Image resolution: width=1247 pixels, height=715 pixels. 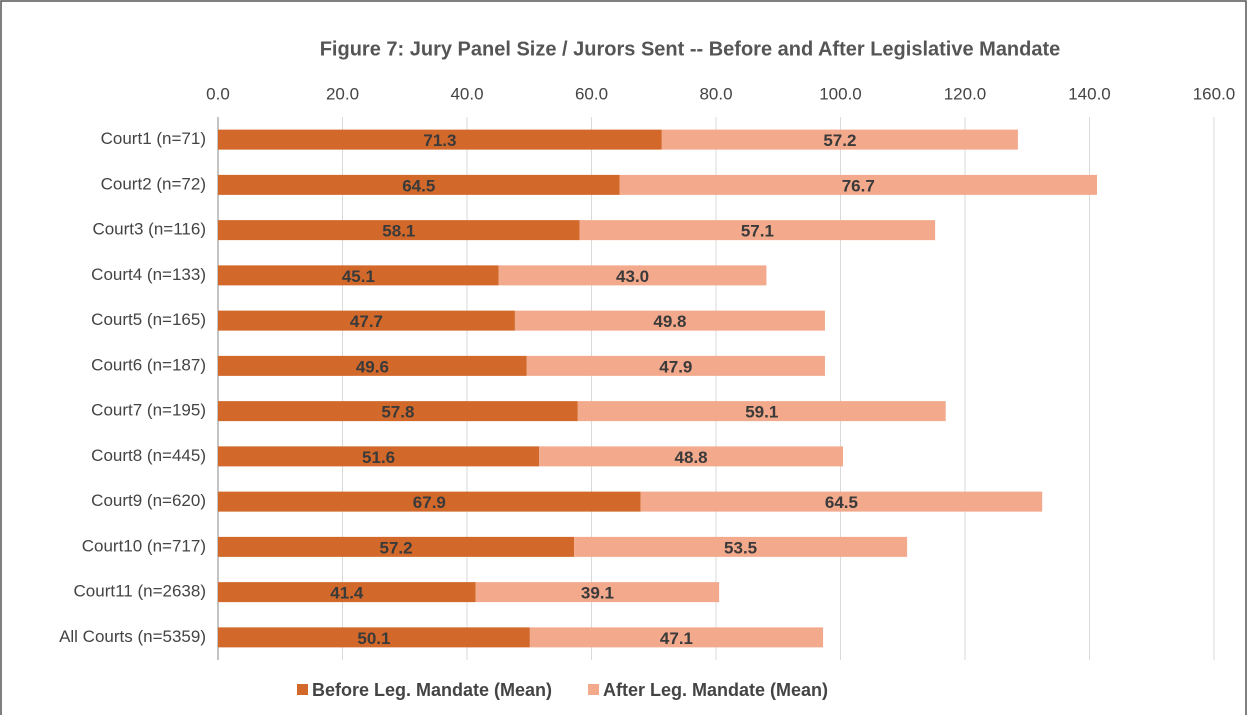 I want to click on data-label: 57.1, so click(x=757, y=231).